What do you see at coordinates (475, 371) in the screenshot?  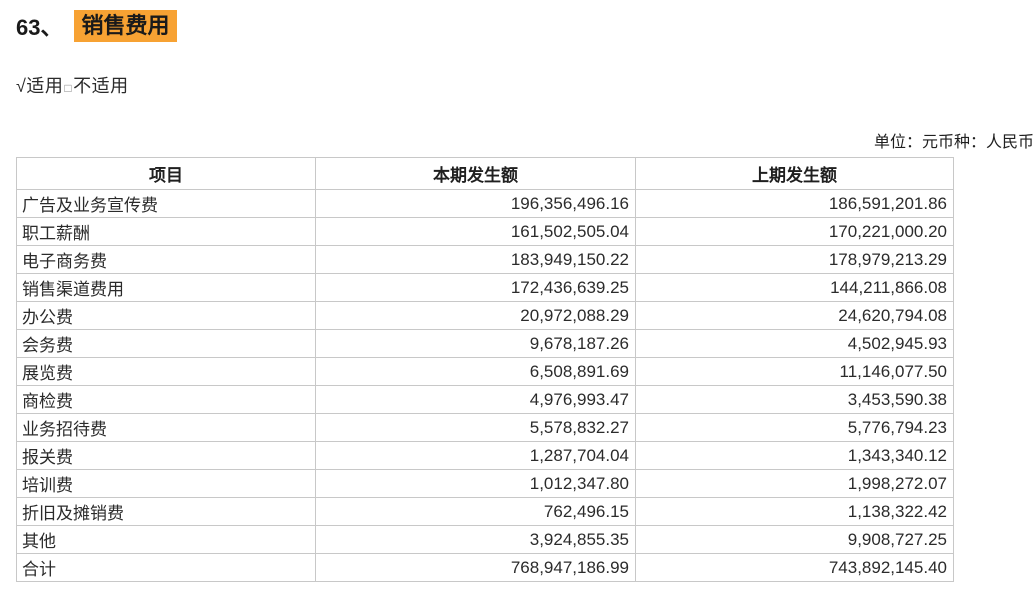 I see `amount-cell: 6,508,891.69` at bounding box center [475, 371].